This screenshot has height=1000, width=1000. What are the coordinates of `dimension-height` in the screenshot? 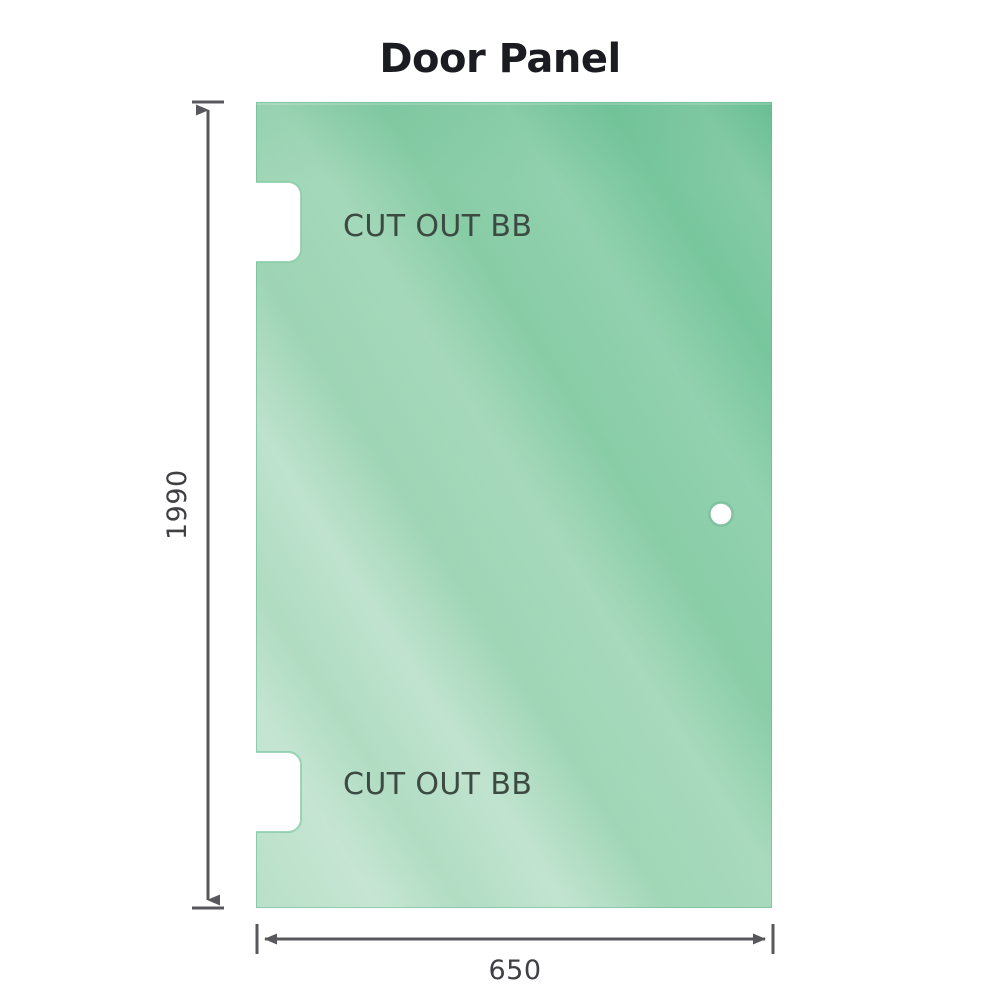 It's located at (208, 505).